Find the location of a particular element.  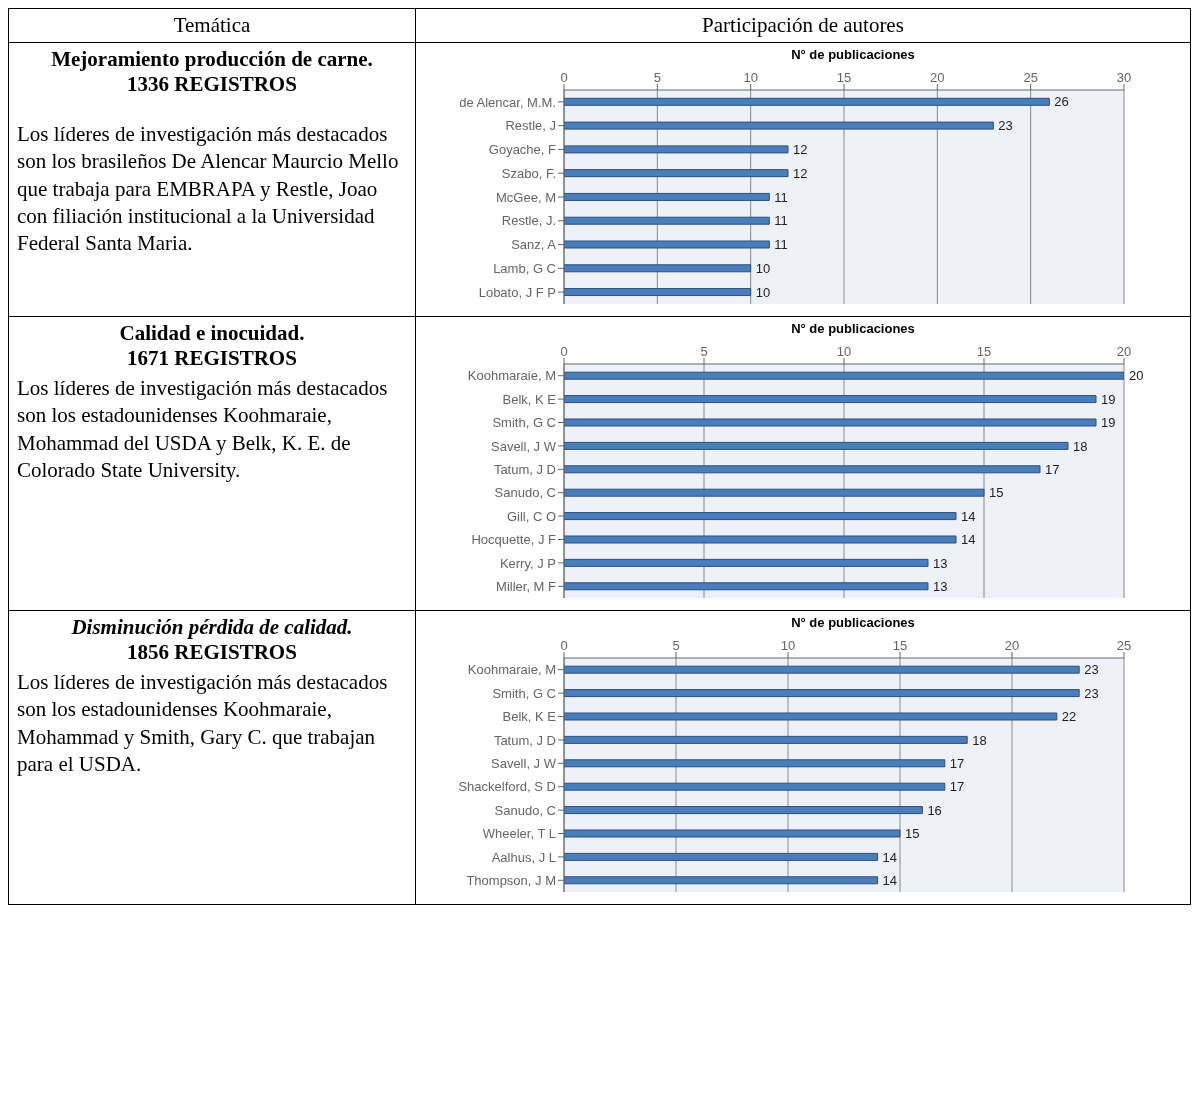

y-tick-label: Szabo, F. is located at coordinates (528, 173).